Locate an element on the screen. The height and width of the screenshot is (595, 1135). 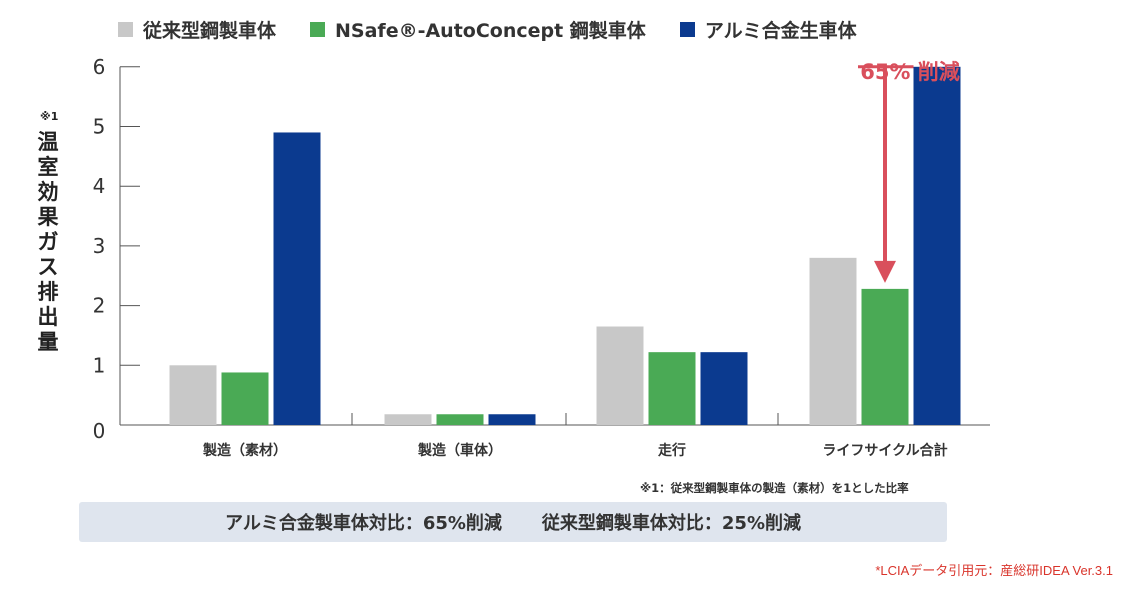
legend-item-conventional-steel: 従来型鋼製車体 is located at coordinates (197, 29).